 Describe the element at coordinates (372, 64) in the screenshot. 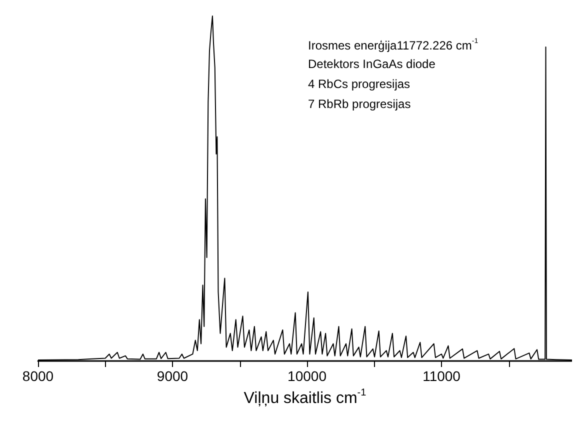

I see `annotation: Detektors InGaAs diode` at that location.